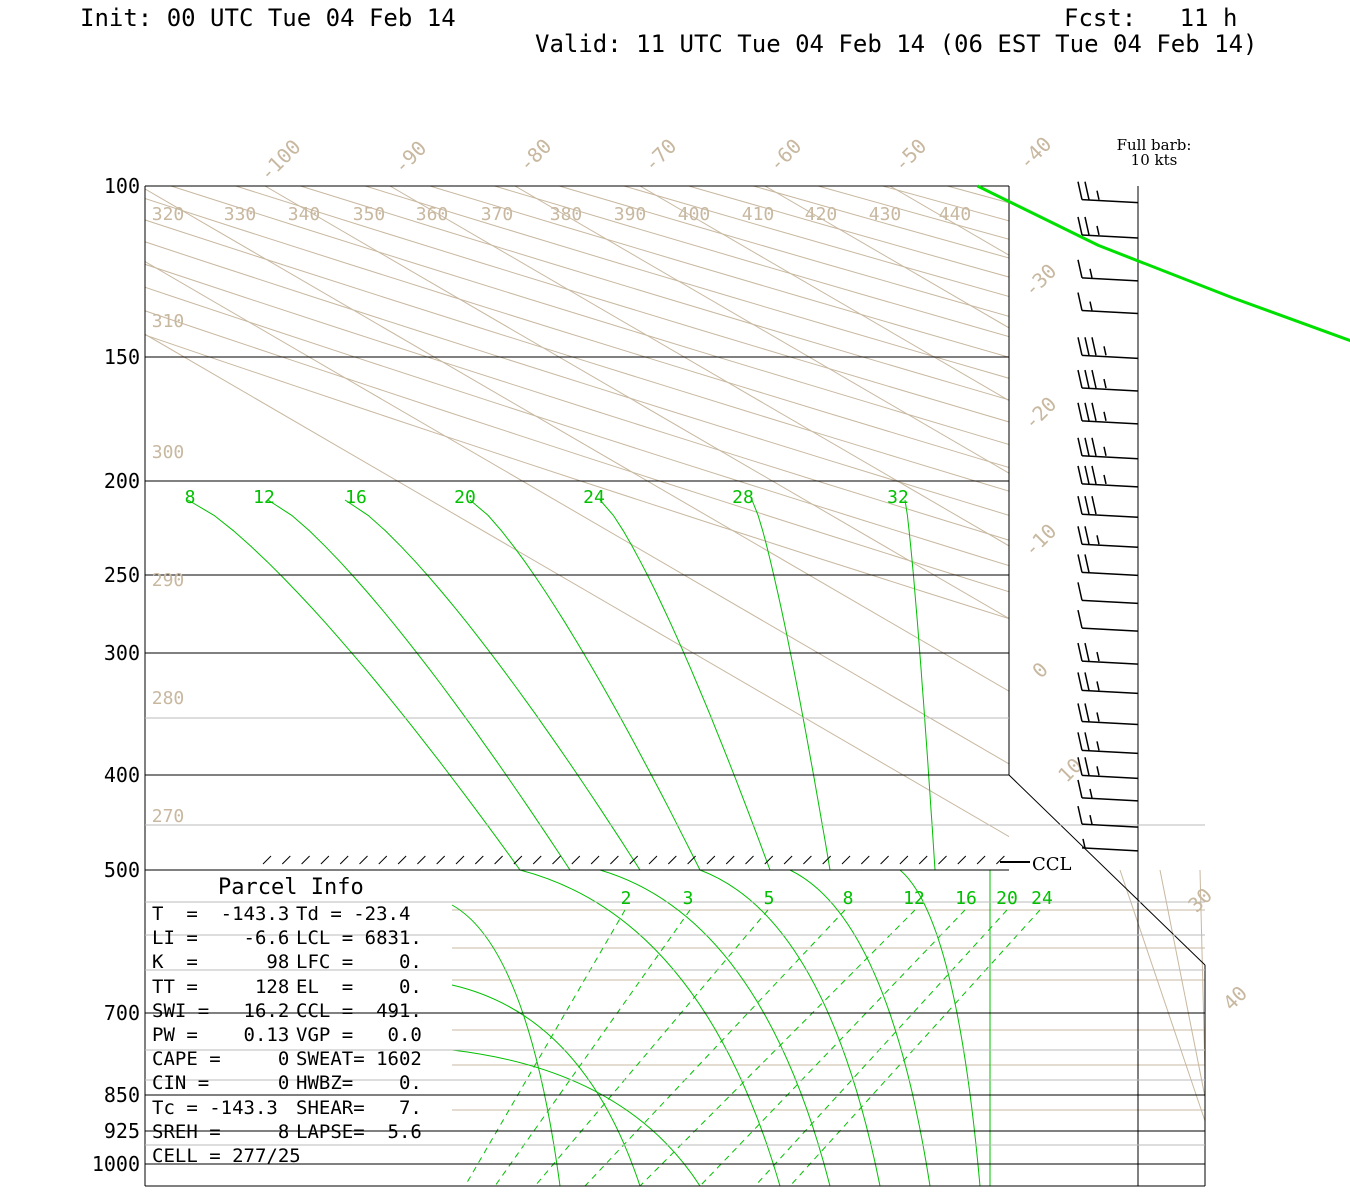  I want to click on theta-label: 310, so click(168, 321).